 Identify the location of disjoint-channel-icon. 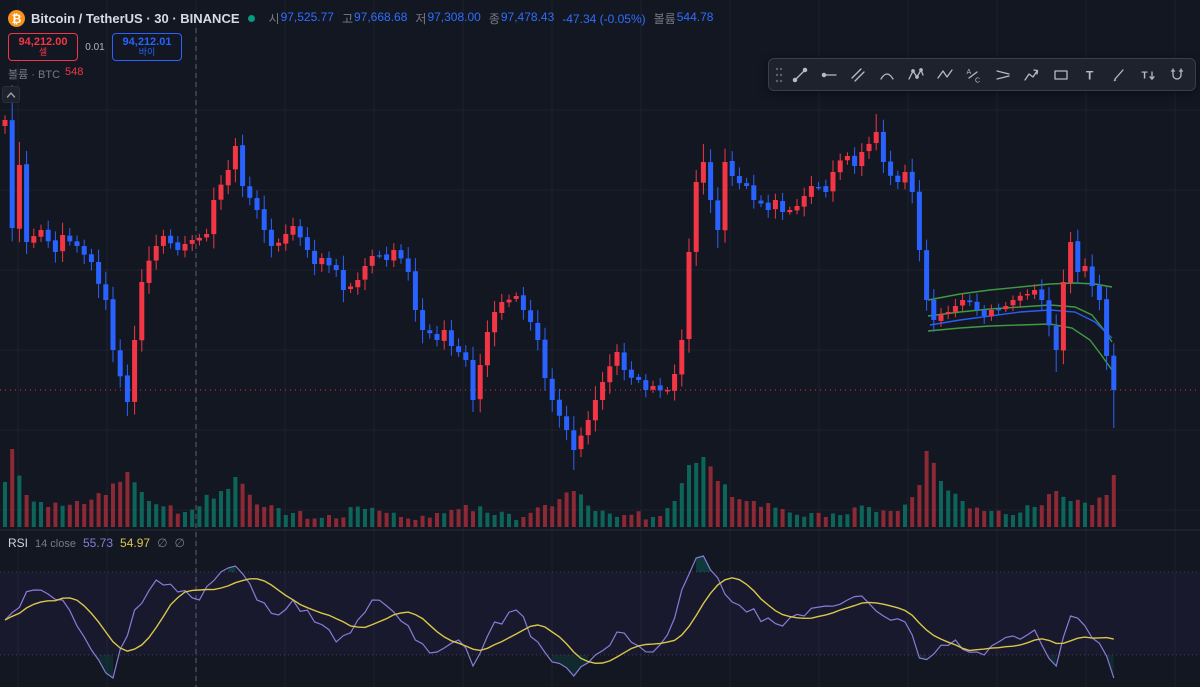
(1002, 74).